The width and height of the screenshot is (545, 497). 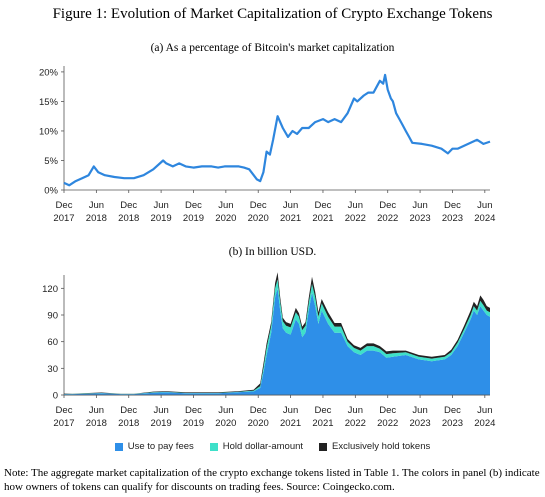 I want to click on panel-b-x-tick-year: 2017, so click(x=63, y=423).